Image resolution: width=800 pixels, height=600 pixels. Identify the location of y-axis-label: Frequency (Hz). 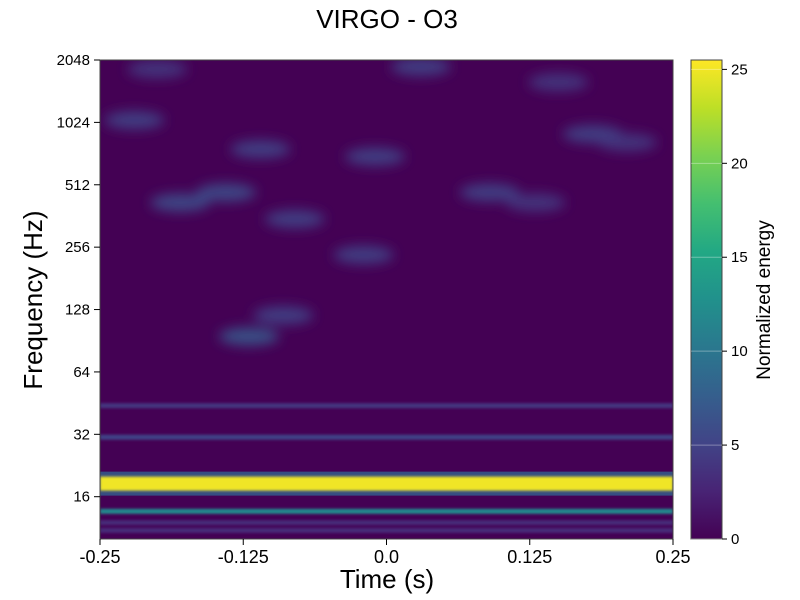
(33, 299).